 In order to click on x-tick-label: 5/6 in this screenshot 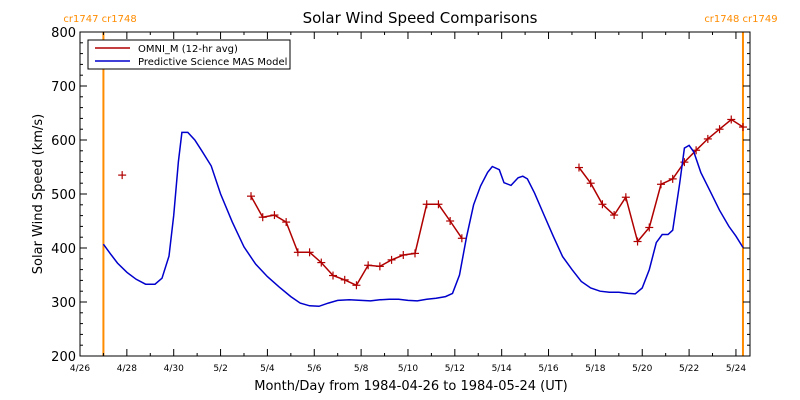, I will do `click(314, 369)`.